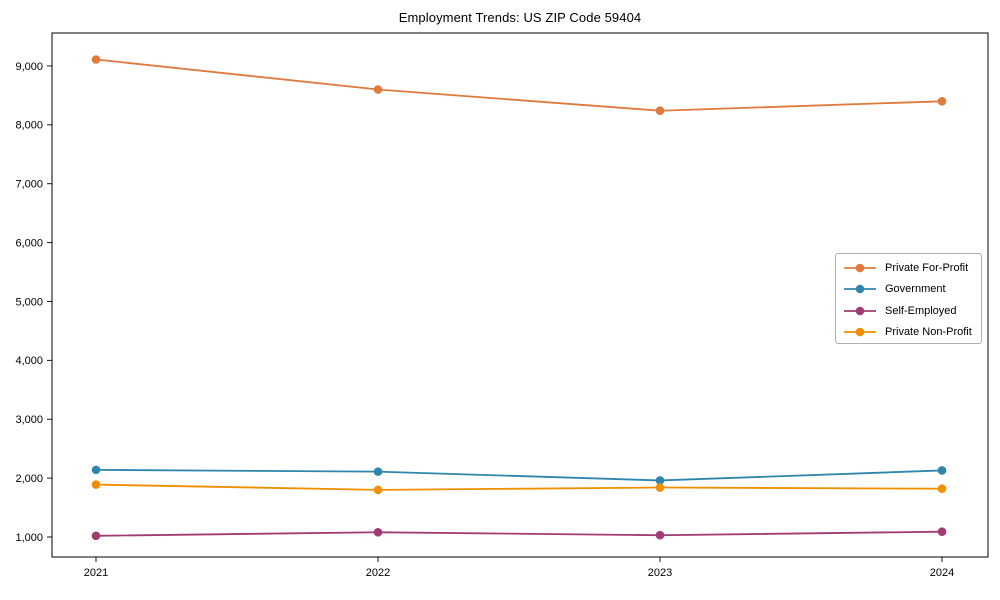 The image size is (1000, 600). I want to click on y-tick-label: 9,000, so click(29, 67).